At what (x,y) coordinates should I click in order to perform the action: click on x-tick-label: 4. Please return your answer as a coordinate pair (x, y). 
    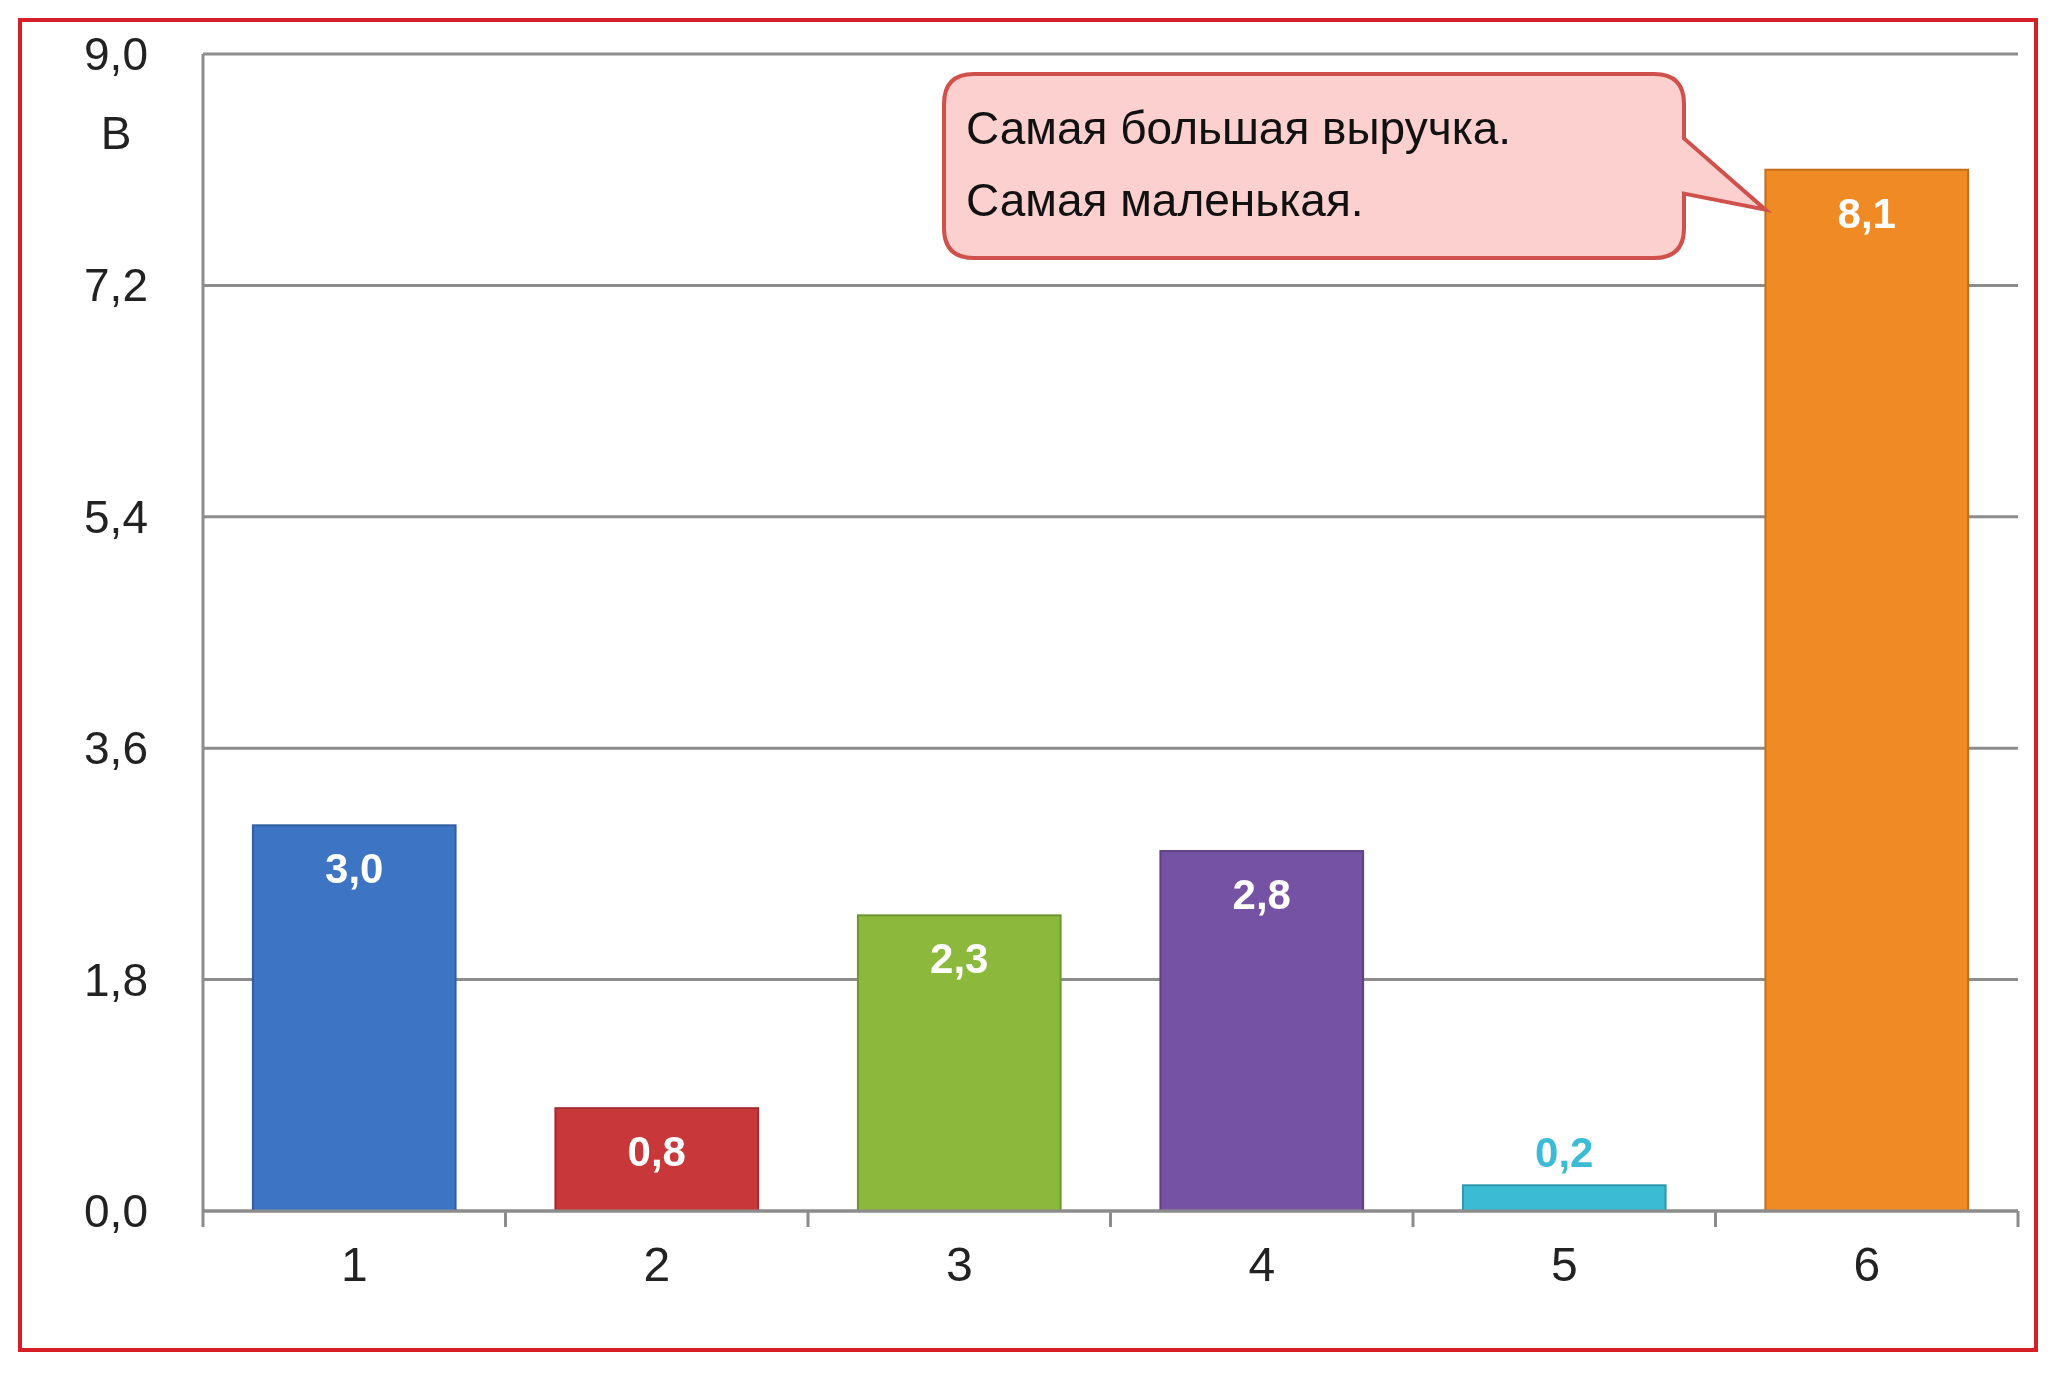
    Looking at the image, I should click on (1262, 1264).